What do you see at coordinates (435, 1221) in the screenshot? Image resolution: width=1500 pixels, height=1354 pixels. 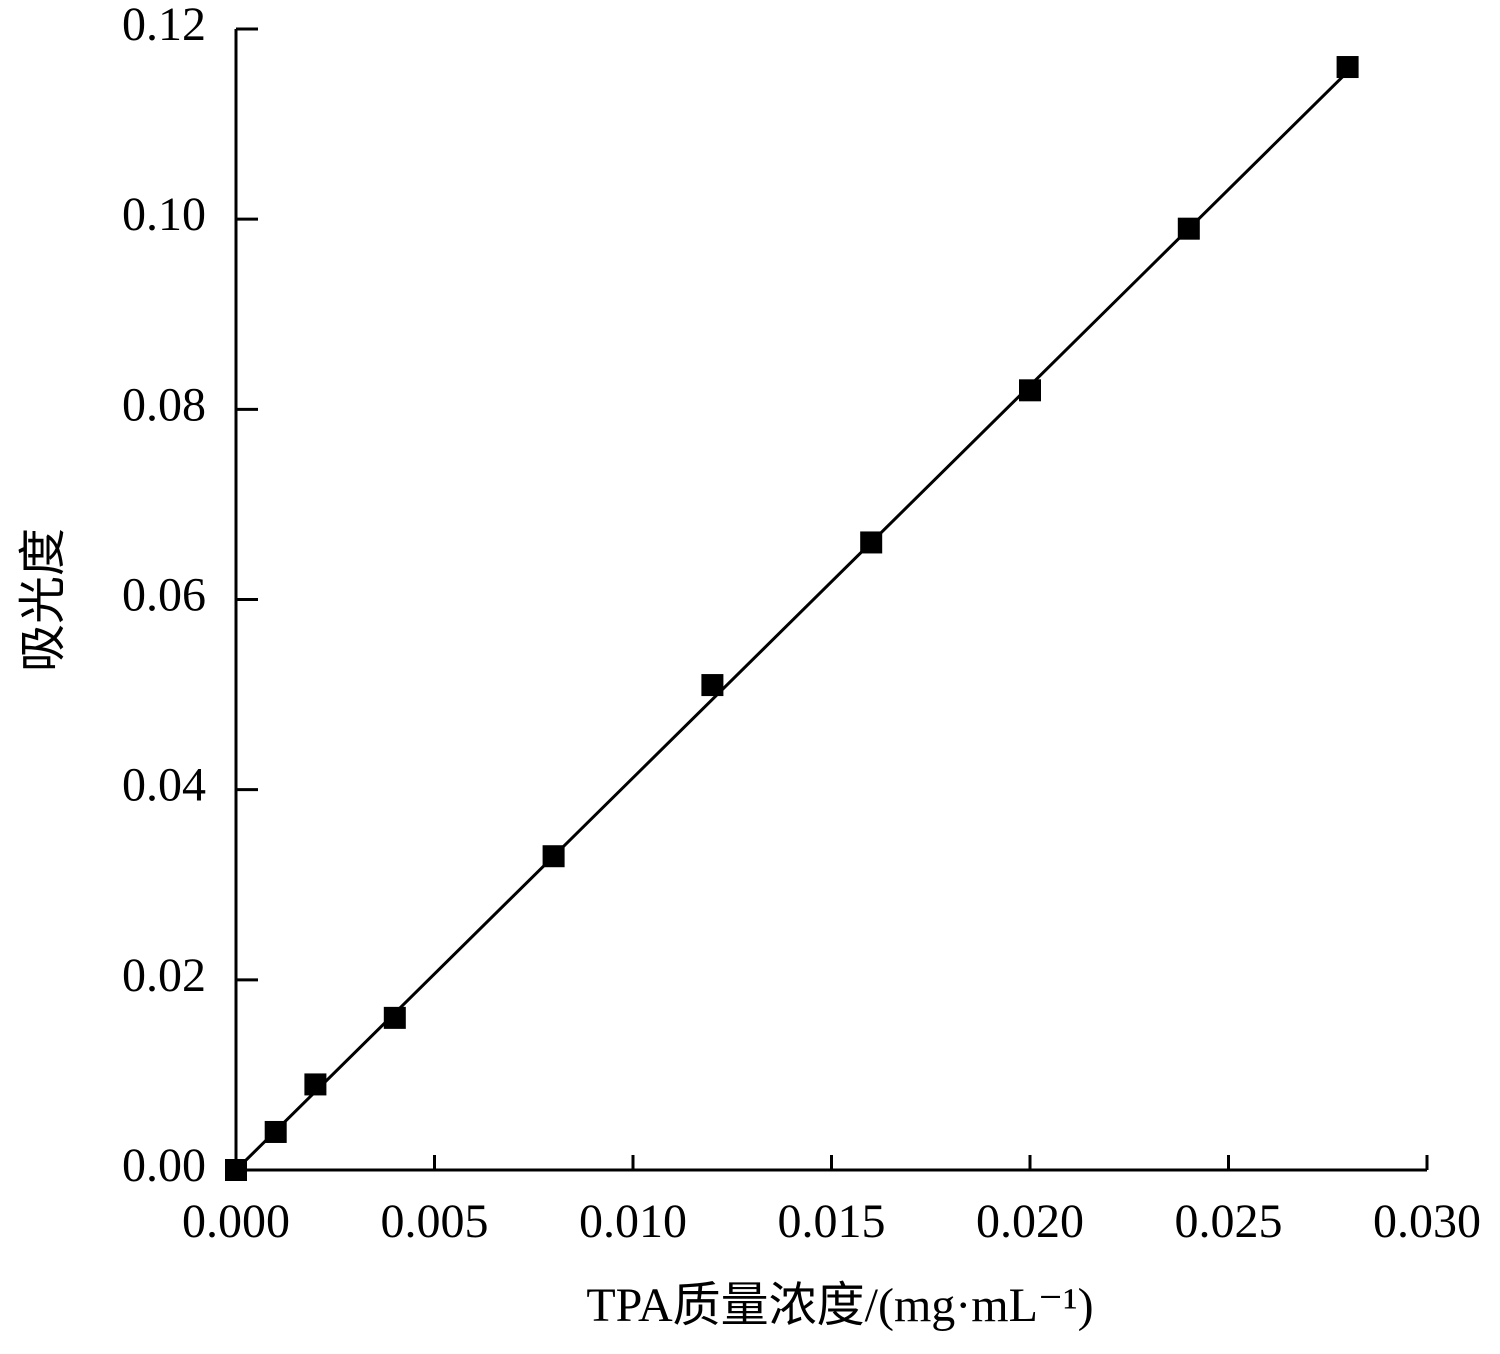 I see `x-tick-label: 0.005` at bounding box center [435, 1221].